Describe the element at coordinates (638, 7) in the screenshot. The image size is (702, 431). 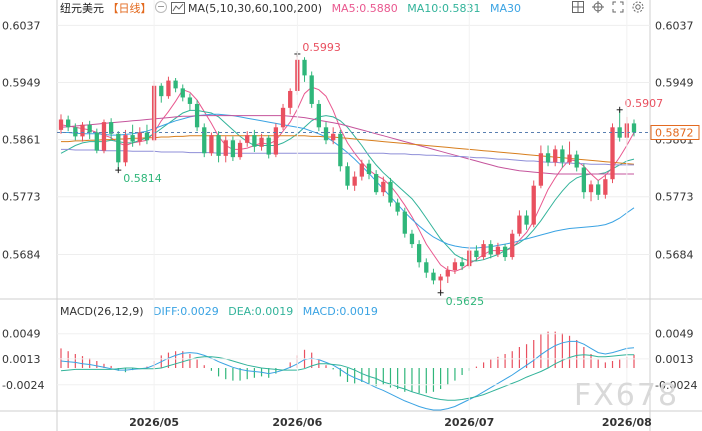
I see `settings-icon` at that location.